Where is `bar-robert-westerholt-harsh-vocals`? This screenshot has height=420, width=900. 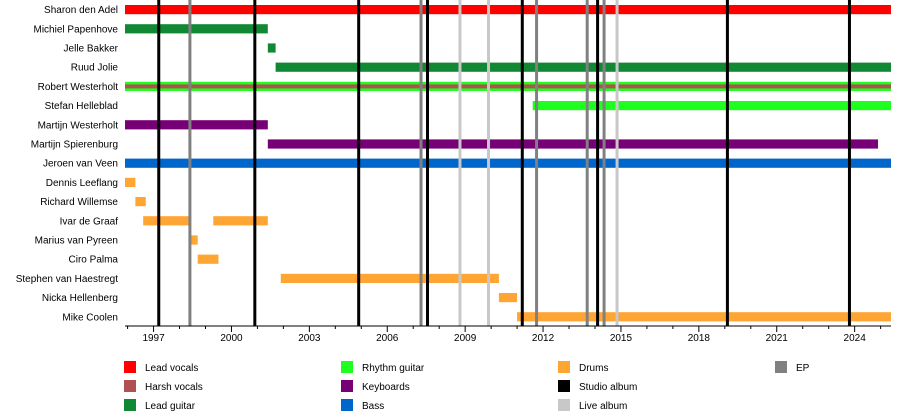 bar-robert-westerholt-harsh-vocals is located at coordinates (508, 86).